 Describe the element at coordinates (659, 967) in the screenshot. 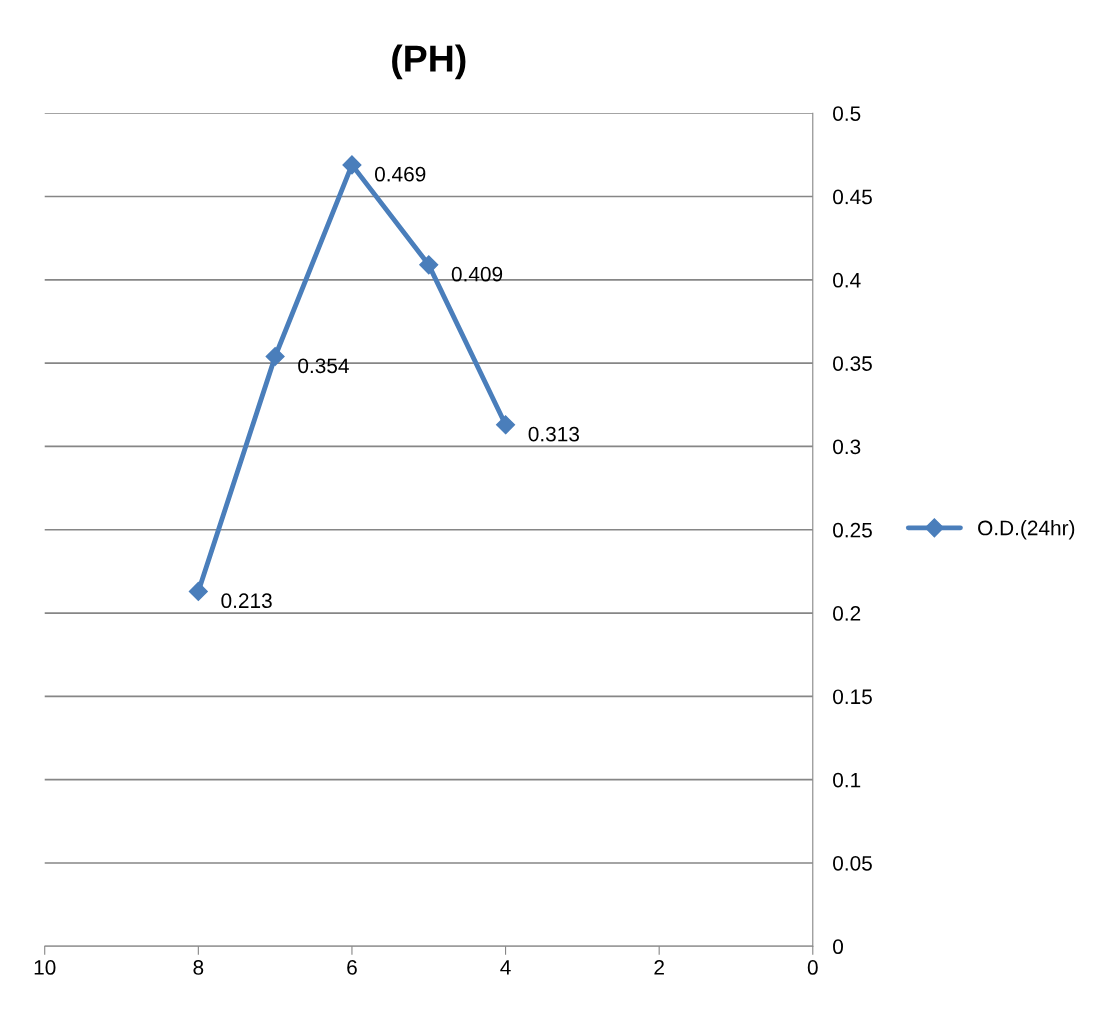

I see `x-tick-label: 2` at that location.